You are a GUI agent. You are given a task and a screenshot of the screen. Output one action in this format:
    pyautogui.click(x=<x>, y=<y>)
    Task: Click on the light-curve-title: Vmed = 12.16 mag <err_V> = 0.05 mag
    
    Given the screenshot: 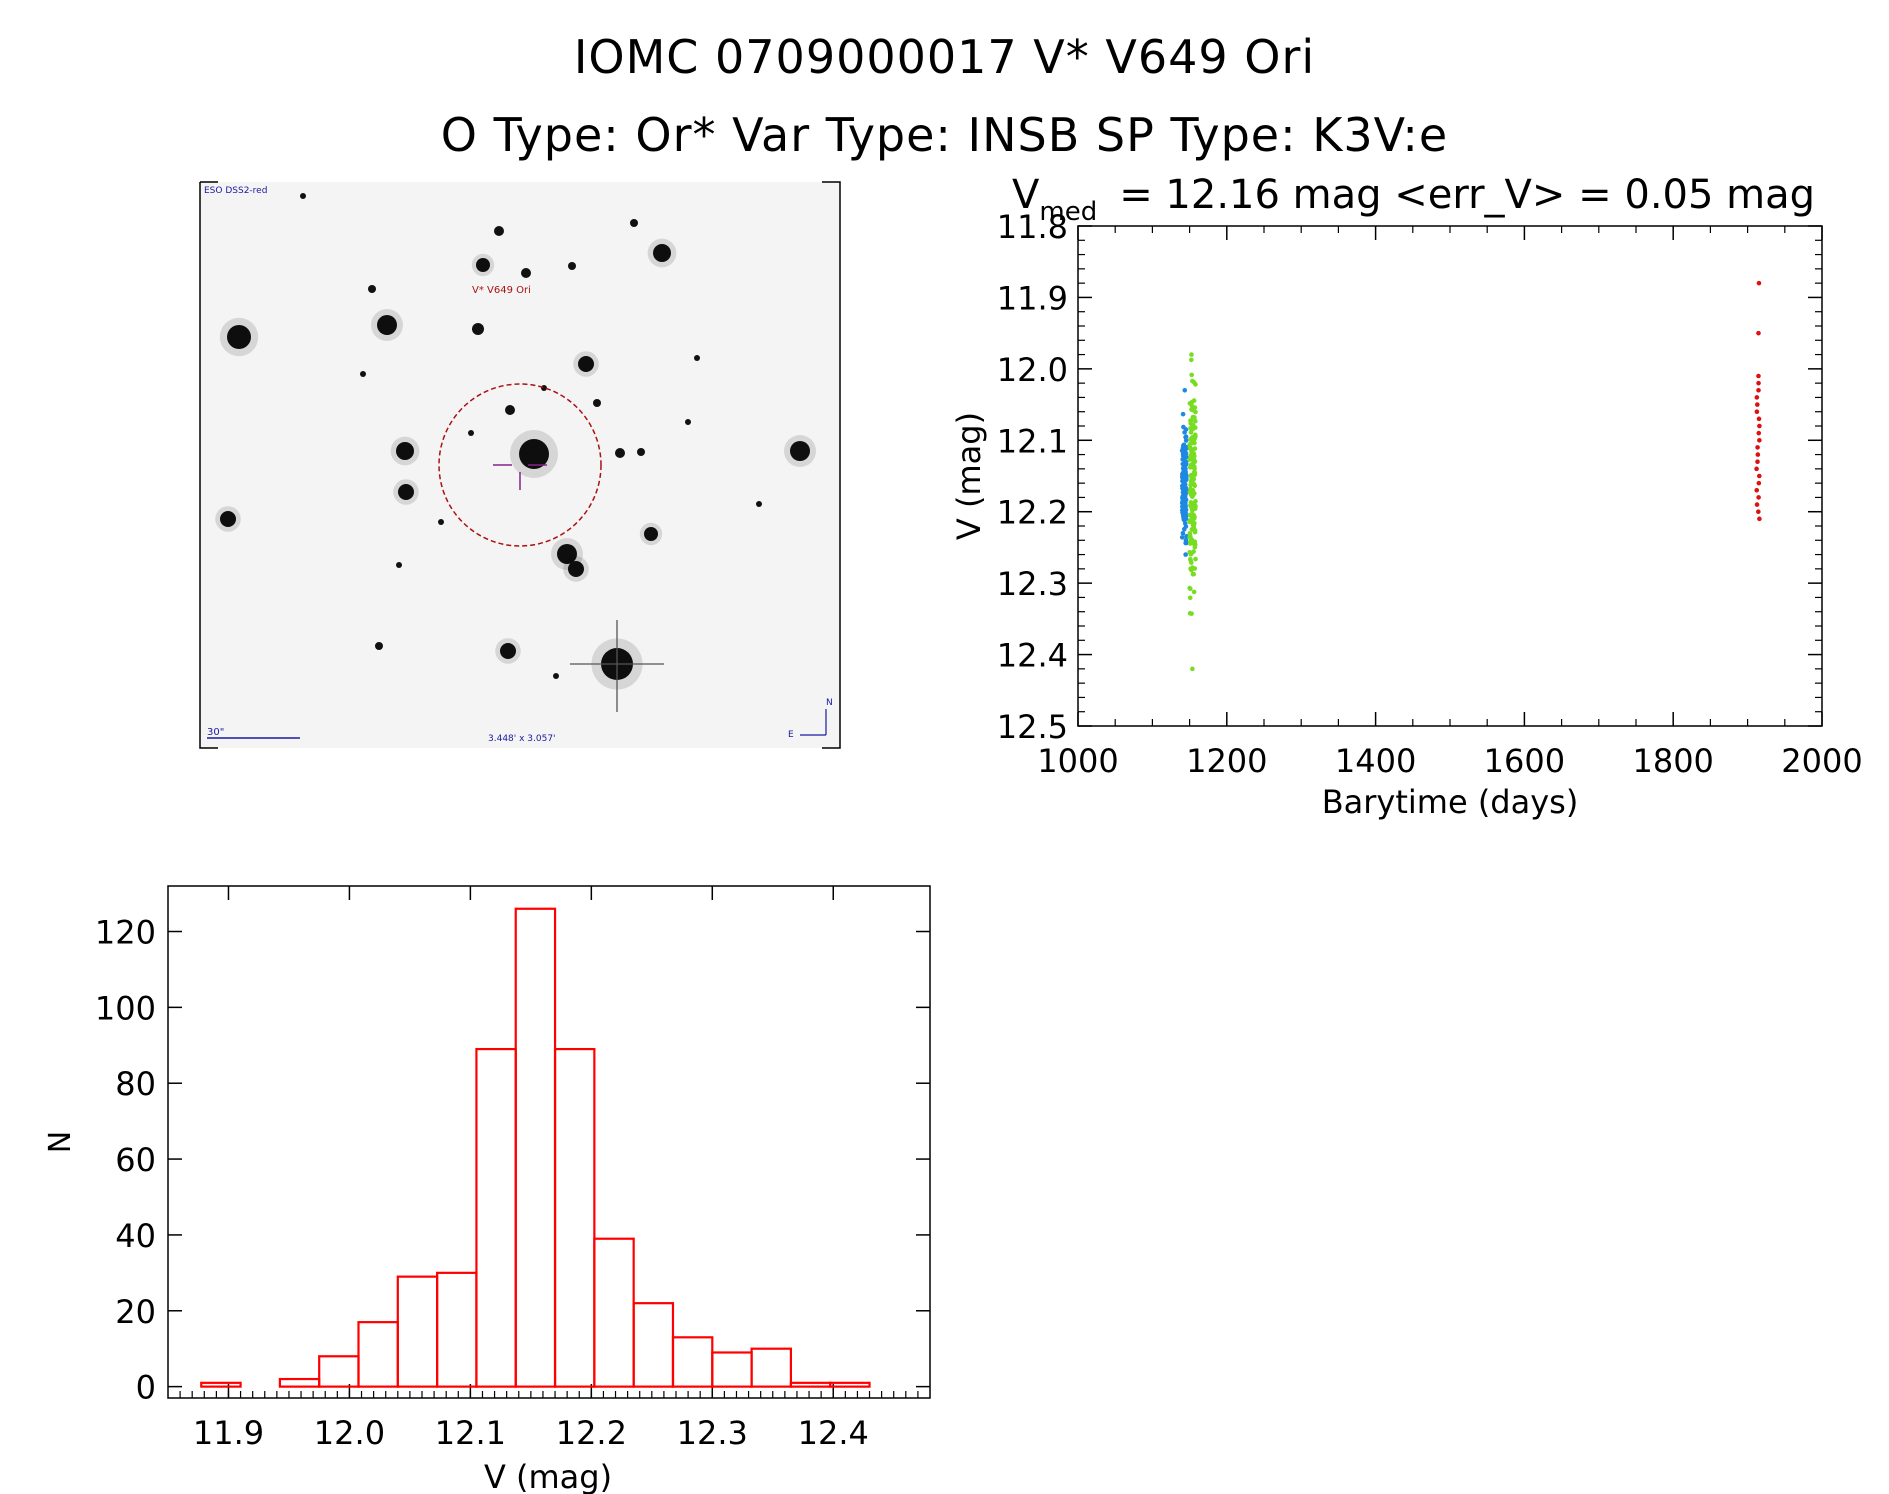 What is the action you would take?
    pyautogui.click(x=1413, y=199)
    